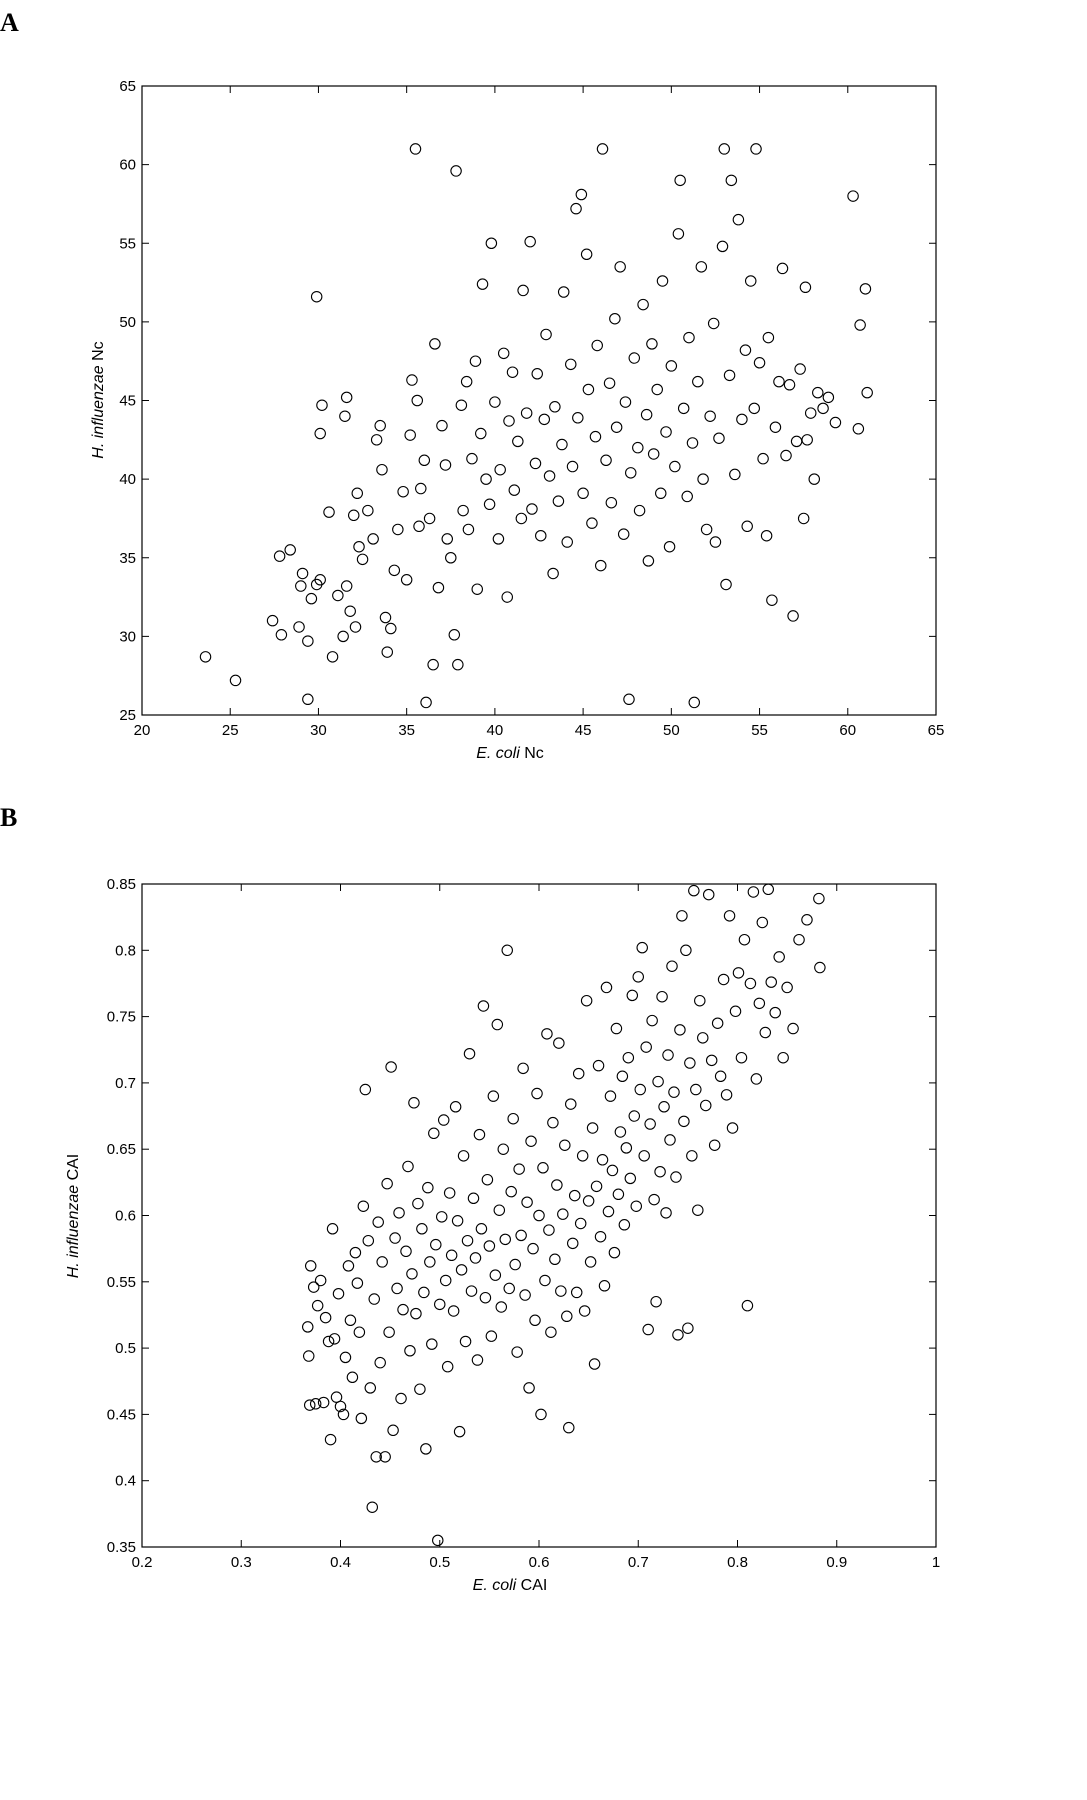  Describe the element at coordinates (125, 950) in the screenshot. I see `y-tick-label: 0.8` at that location.